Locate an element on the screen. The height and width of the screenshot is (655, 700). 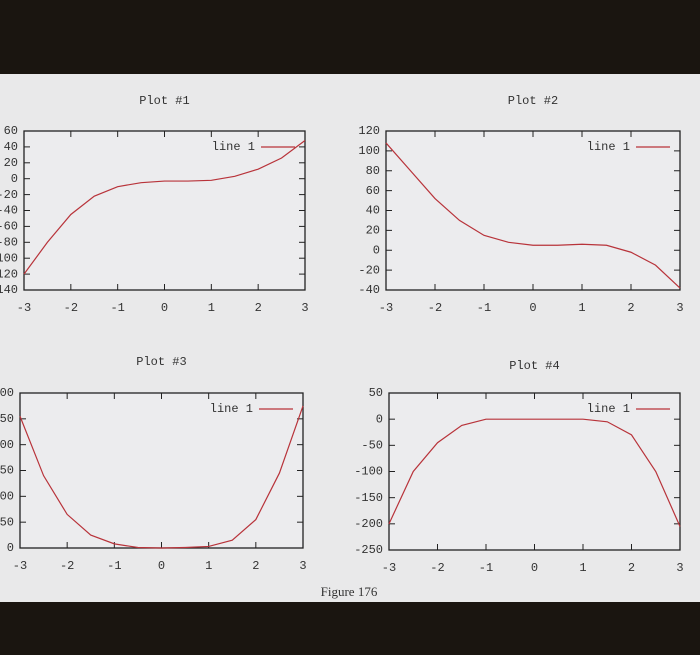
y-tick-label: 150 is located at coordinates (7, 471).